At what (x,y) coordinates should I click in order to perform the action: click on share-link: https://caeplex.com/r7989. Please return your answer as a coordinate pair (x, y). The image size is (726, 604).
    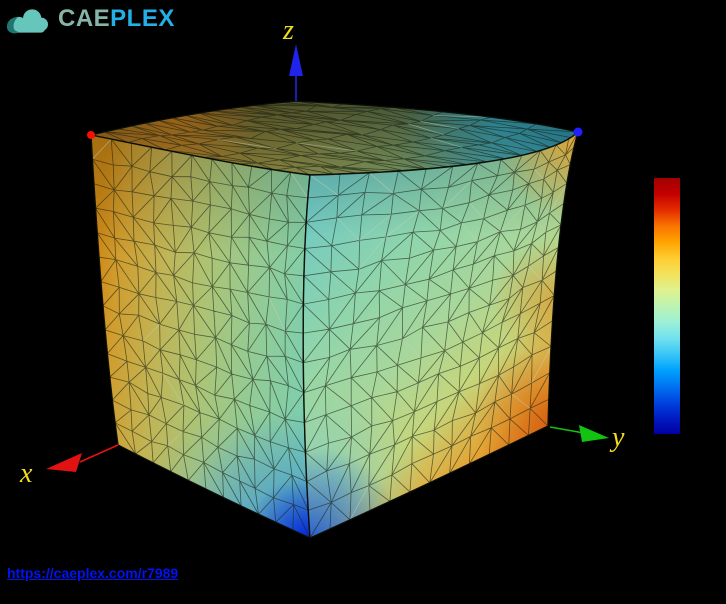
    Looking at the image, I should click on (93, 573).